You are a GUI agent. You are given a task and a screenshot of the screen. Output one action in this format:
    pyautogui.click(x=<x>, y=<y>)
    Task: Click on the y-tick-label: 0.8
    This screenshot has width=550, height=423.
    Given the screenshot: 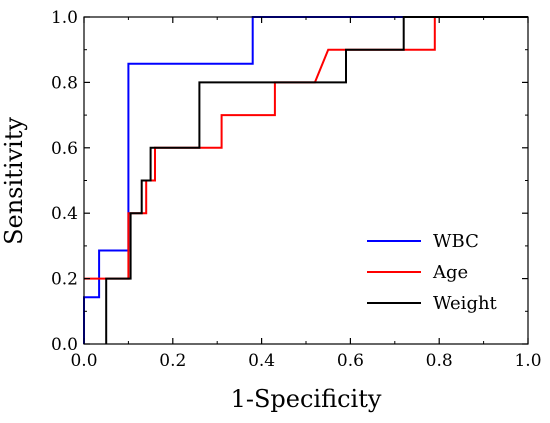 What is the action you would take?
    pyautogui.click(x=64, y=83)
    